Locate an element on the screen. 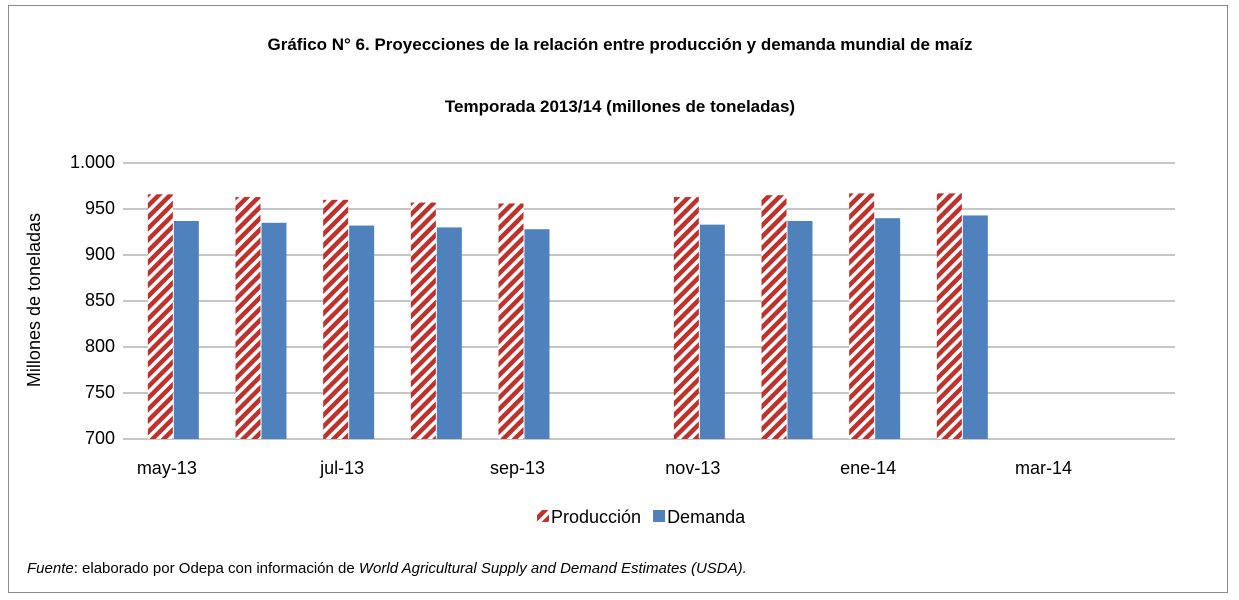 The height and width of the screenshot is (600, 1239). y-tick-label: 850 is located at coordinates (100, 300).